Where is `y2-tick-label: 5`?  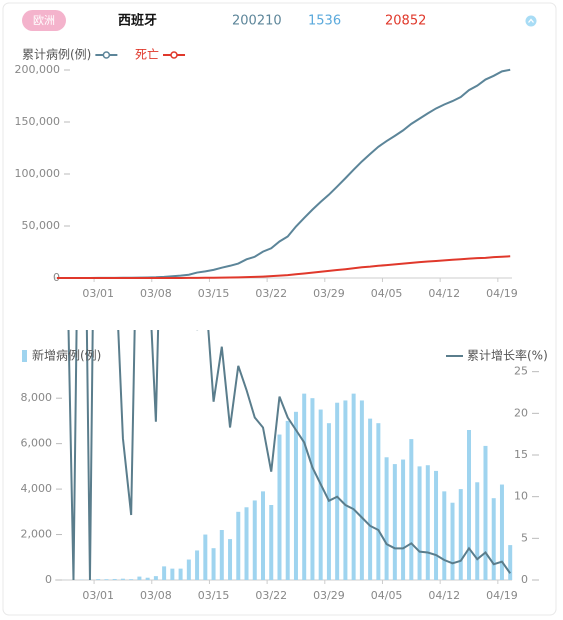 y2-tick-label: 5 is located at coordinates (524, 537).